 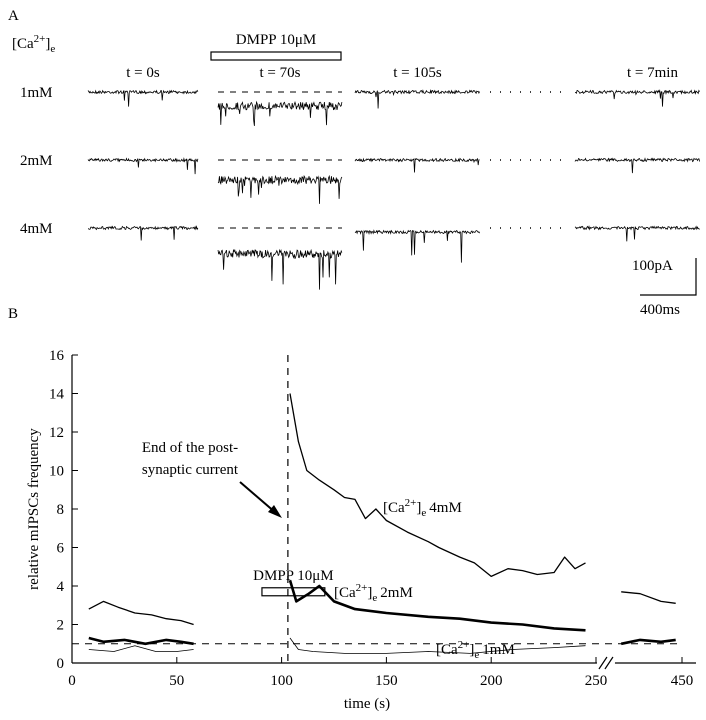 I want to click on y-axis-label: relative mIPSCs frequency, so click(x=34, y=509).